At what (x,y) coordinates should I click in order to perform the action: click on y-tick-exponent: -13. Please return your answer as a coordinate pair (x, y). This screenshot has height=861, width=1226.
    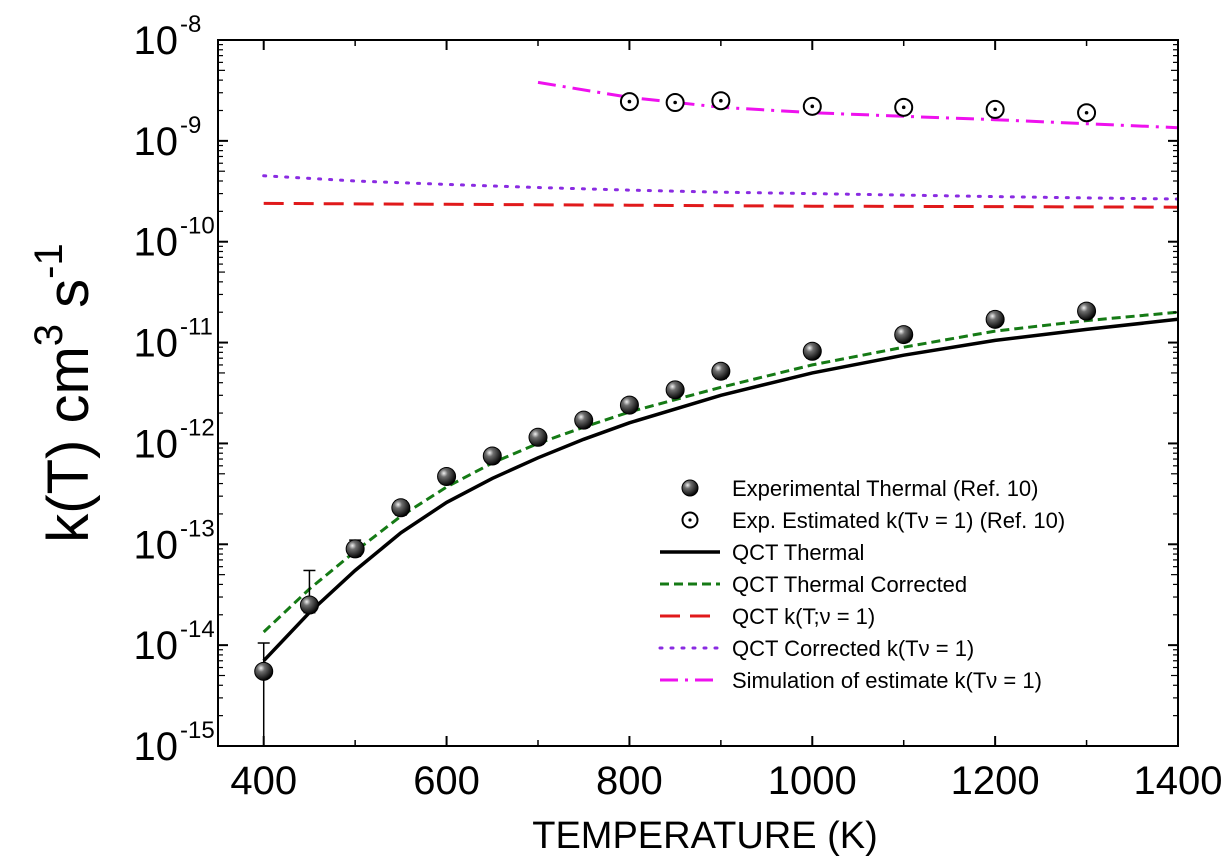
    Looking at the image, I should click on (197, 528).